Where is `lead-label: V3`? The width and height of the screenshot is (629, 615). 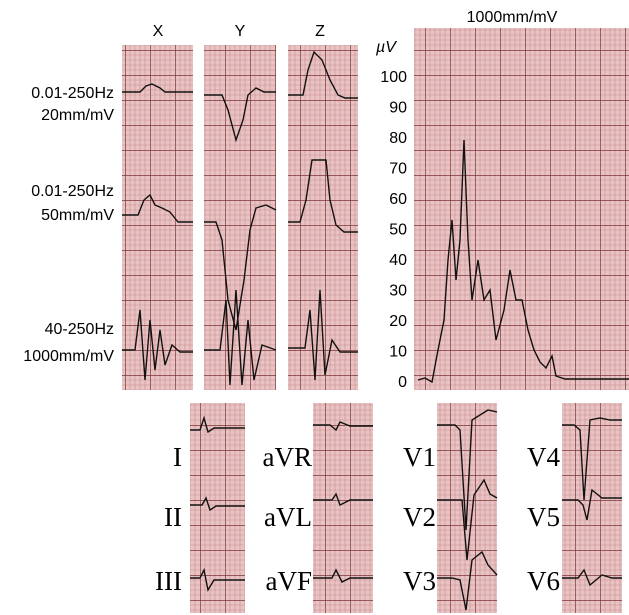
lead-label: V3 is located at coordinates (419, 581).